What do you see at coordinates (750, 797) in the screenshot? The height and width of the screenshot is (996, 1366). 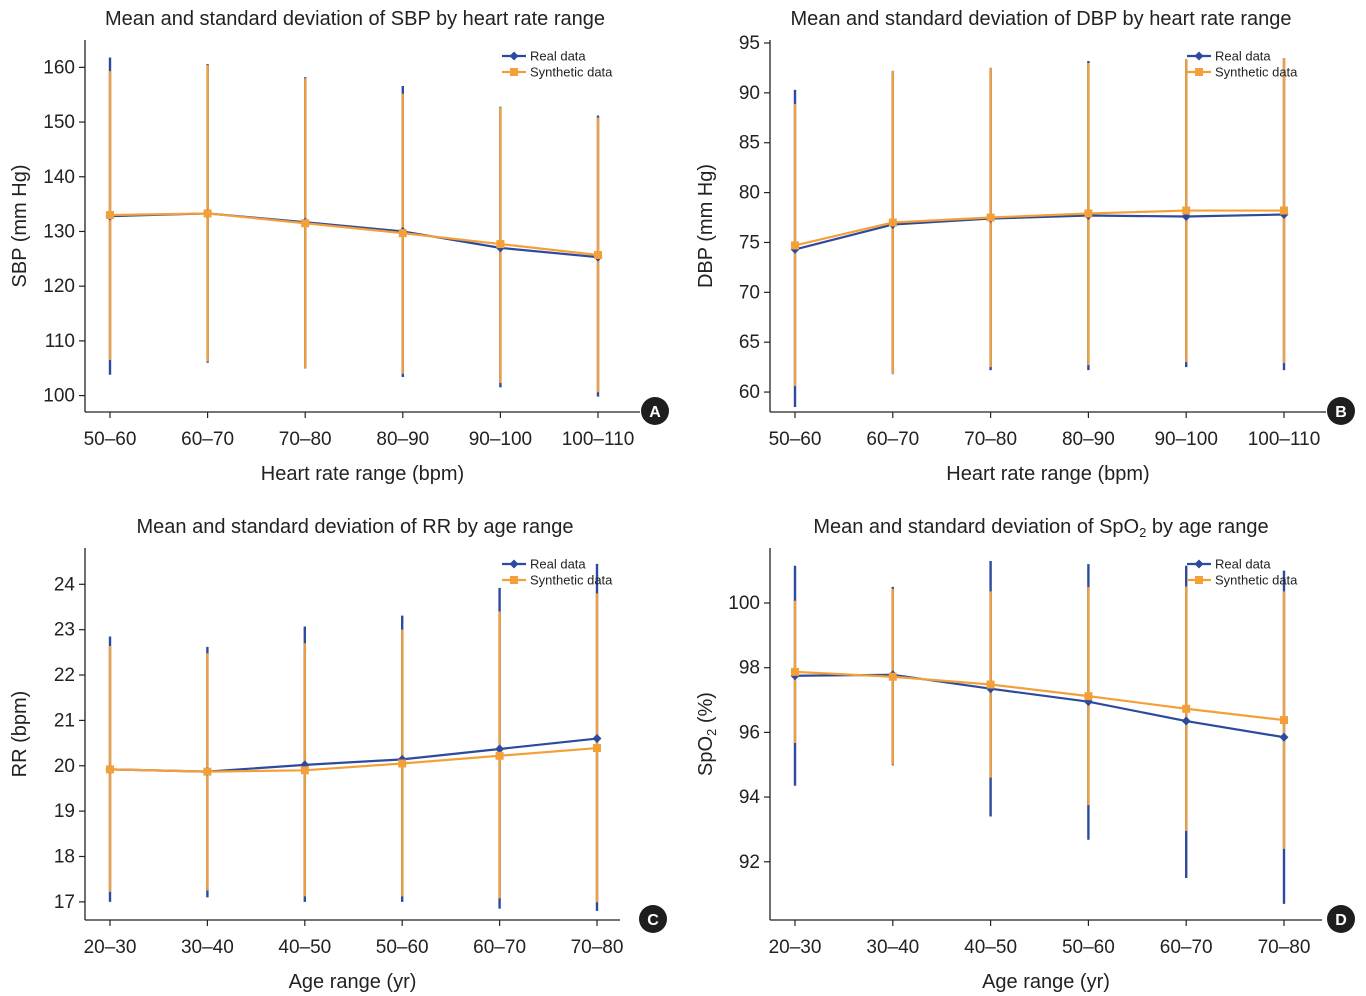 I see `y-tick-label: 94` at bounding box center [750, 797].